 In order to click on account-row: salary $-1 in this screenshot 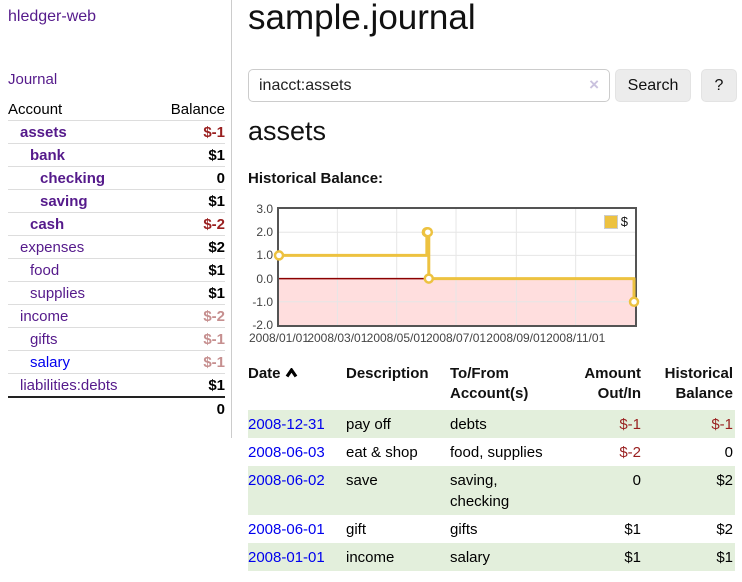, I will do `click(116, 362)`.